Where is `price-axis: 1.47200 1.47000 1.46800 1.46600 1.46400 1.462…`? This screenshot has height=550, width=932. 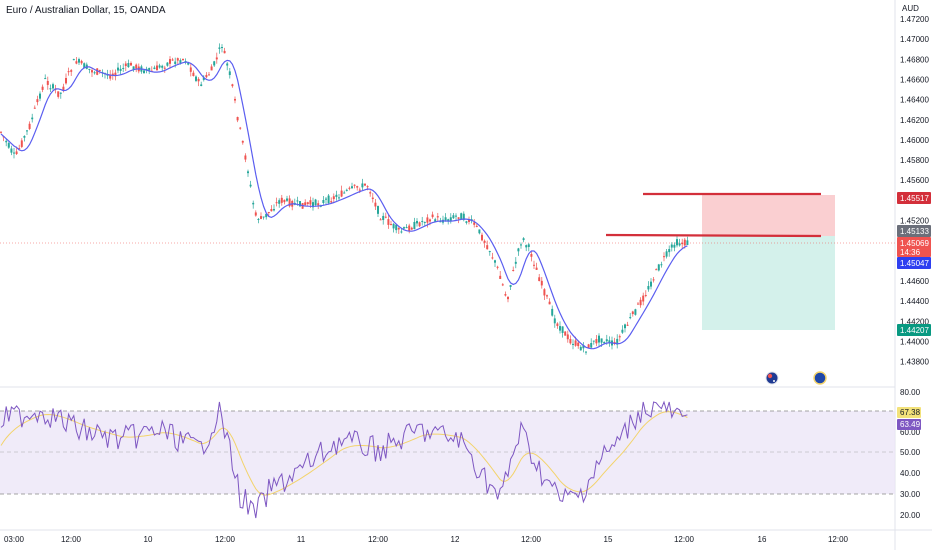 price-axis: 1.47200 1.47000 1.46800 1.46600 1.46400 1.462… is located at coordinates (914, 191).